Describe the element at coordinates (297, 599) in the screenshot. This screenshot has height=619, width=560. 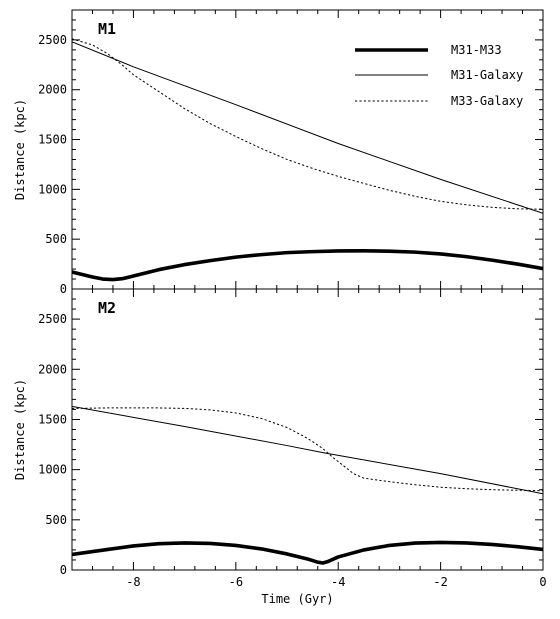
I see `x-axis-title: Time (Gyr)` at that location.